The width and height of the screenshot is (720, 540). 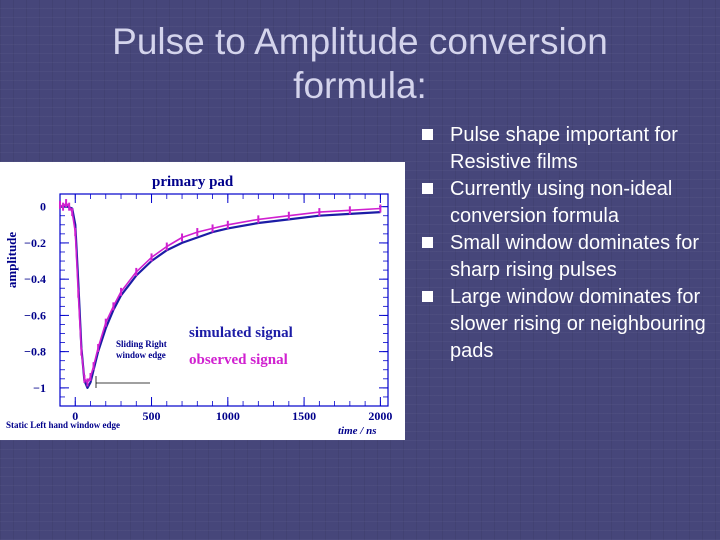 What do you see at coordinates (141, 355) in the screenshot?
I see `annotation-sliding-right-2: window edge` at bounding box center [141, 355].